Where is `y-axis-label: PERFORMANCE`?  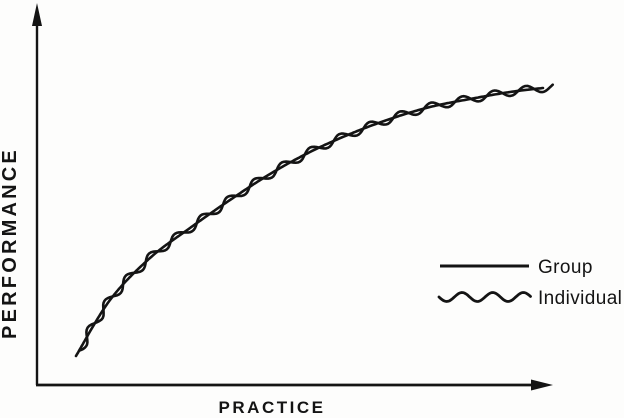 y-axis-label: PERFORMANCE is located at coordinates (10, 243).